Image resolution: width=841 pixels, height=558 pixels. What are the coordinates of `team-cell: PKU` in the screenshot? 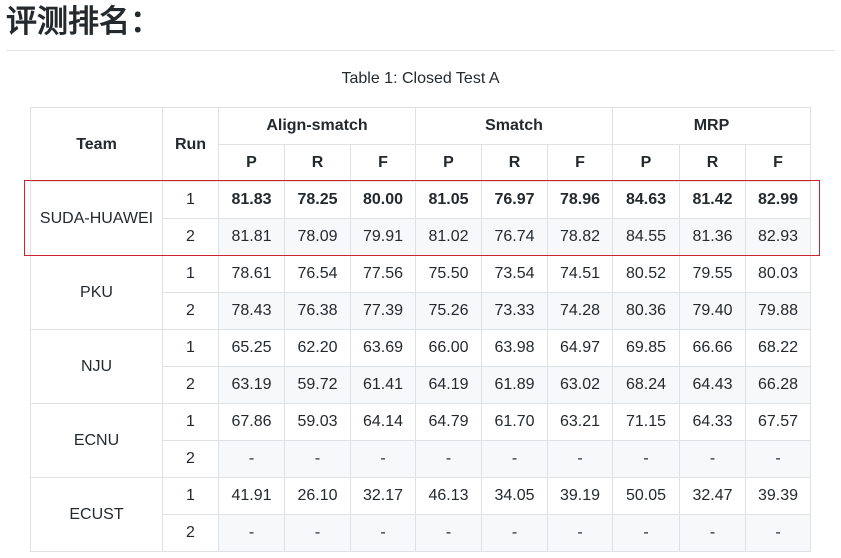 It's located at (96, 292).